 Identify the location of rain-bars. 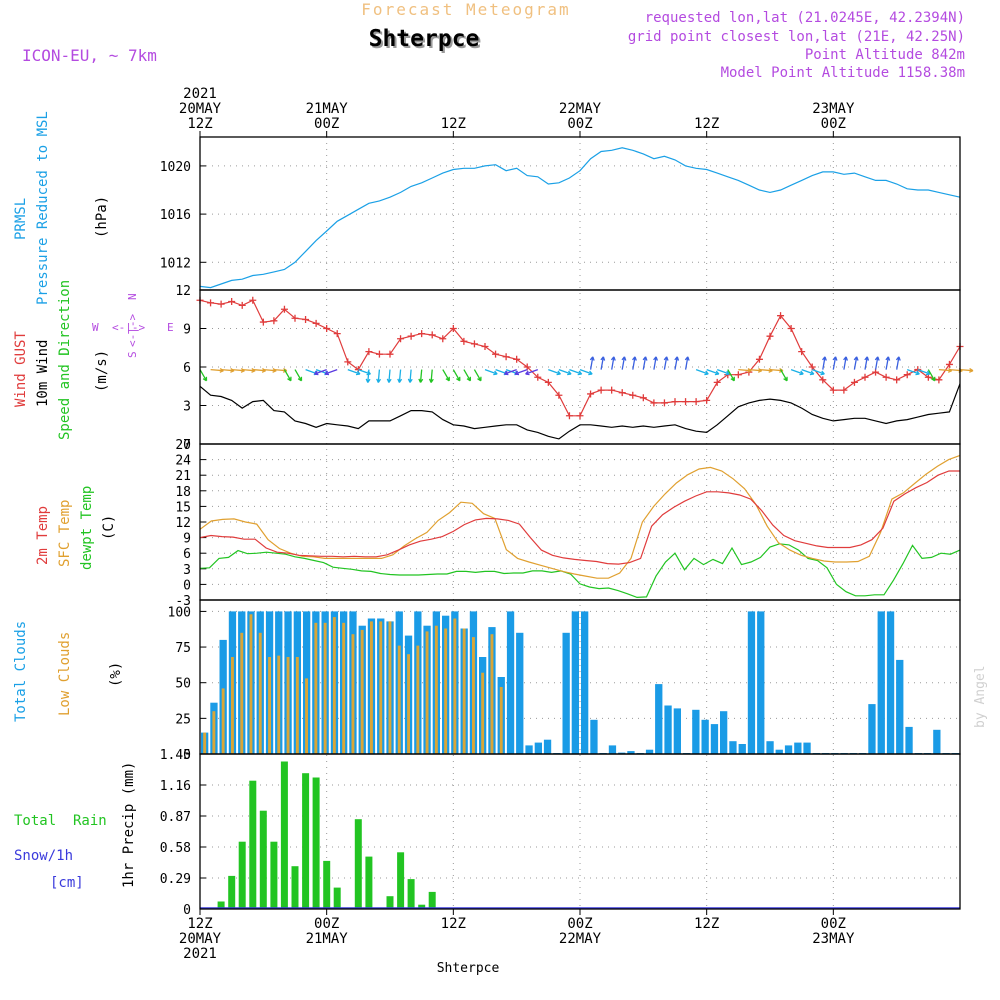
(326, 835).